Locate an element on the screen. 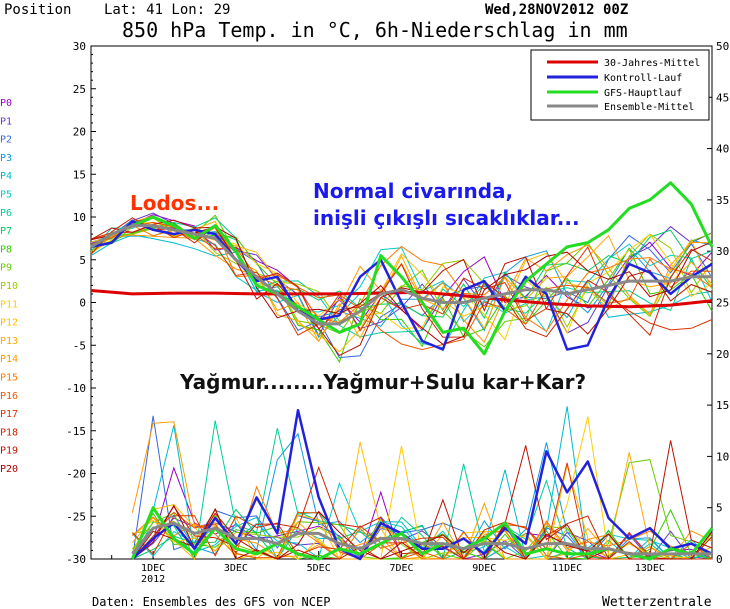 This screenshot has width=730, height=609. member-label: P15 is located at coordinates (9, 378).